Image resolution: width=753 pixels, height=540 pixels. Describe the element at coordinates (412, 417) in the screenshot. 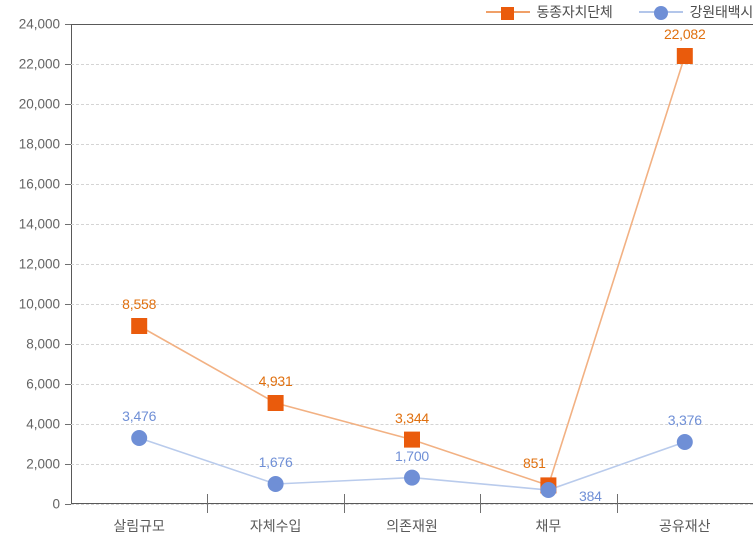

I see `data-point-label: 3,344` at that location.